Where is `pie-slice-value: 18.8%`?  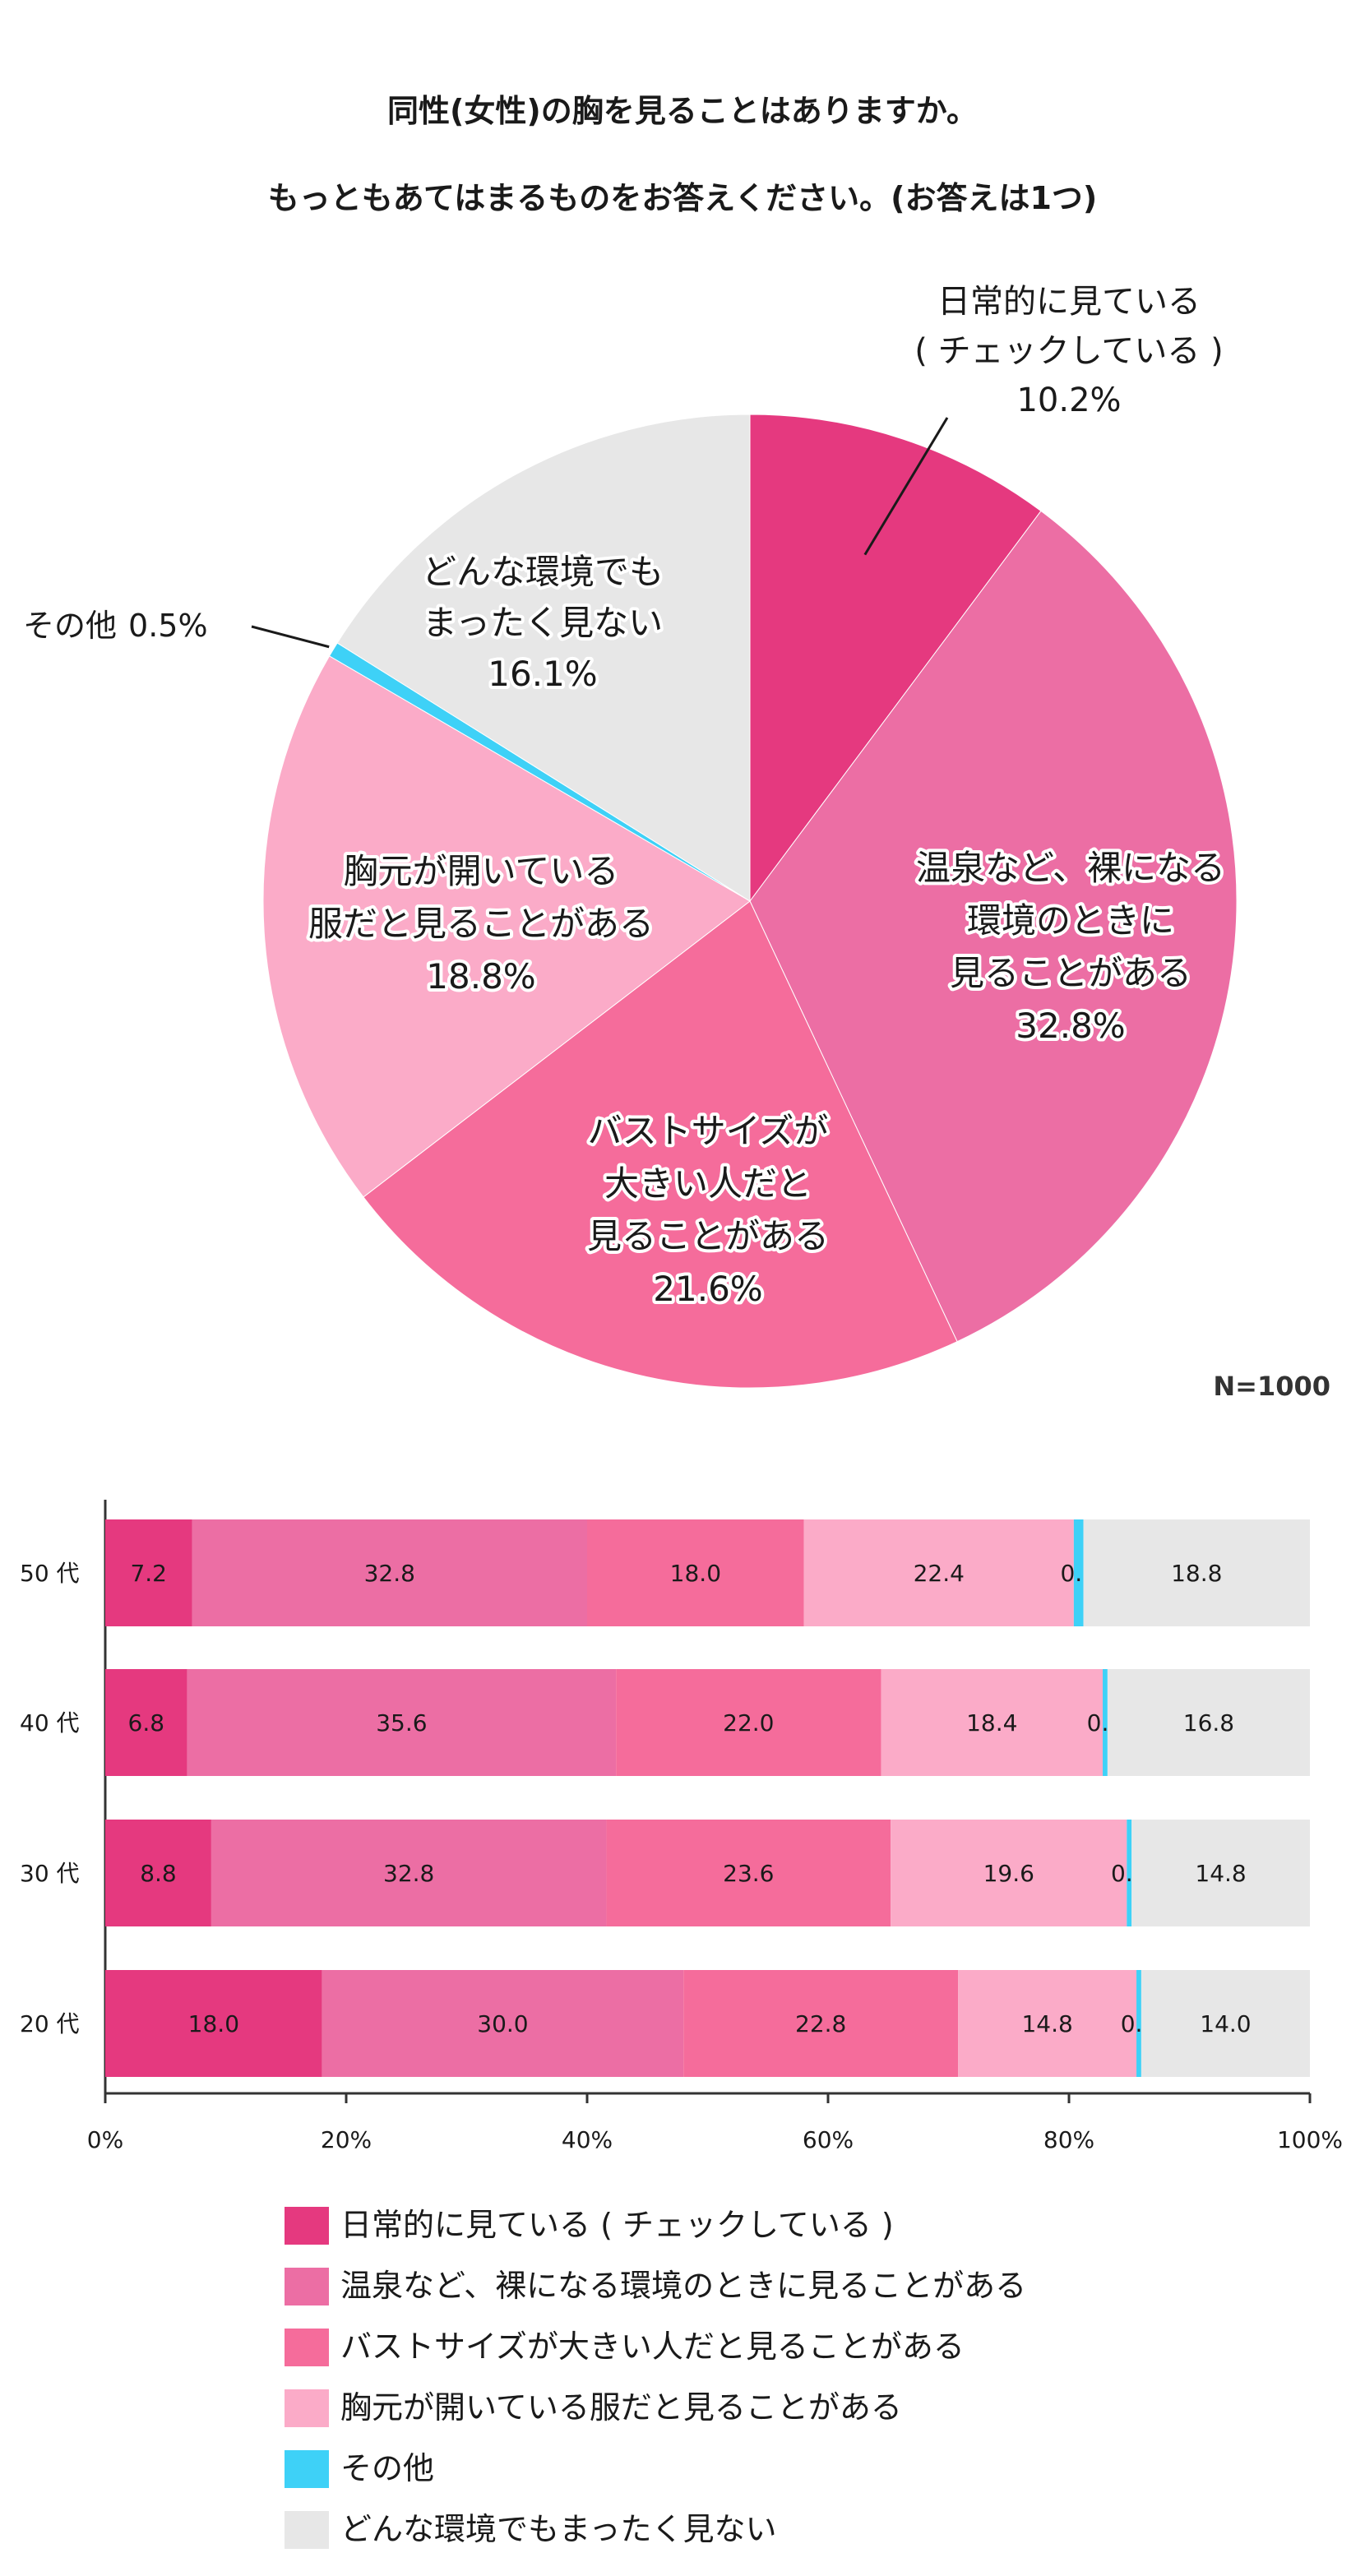
pie-slice-value: 18.8% is located at coordinates (480, 976).